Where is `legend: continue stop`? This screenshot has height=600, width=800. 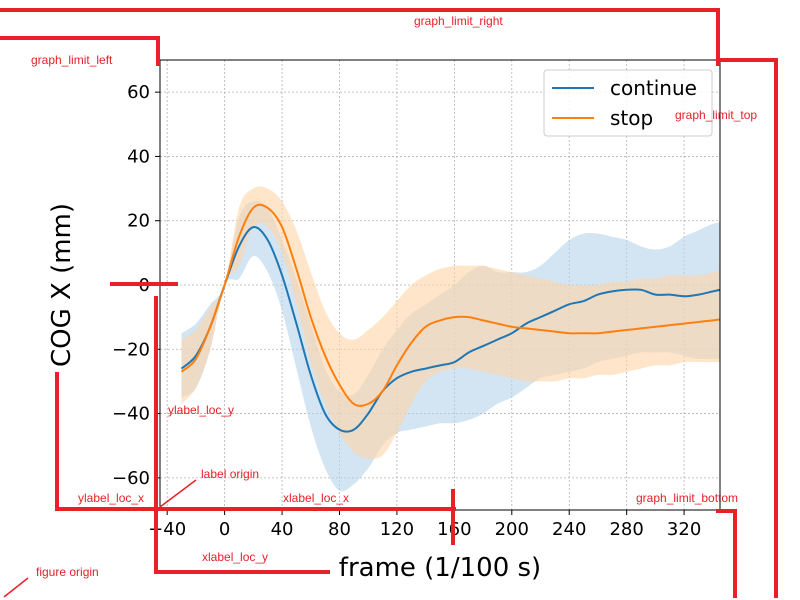
legend: continue stop is located at coordinates (628, 103).